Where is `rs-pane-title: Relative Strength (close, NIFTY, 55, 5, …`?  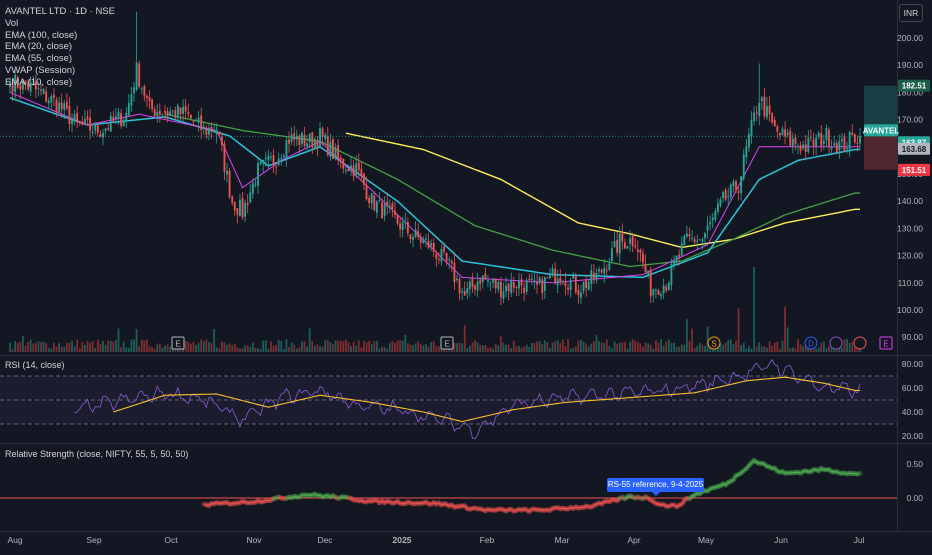 rs-pane-title: Relative Strength (close, NIFTY, 55, 5, … is located at coordinates (96, 454).